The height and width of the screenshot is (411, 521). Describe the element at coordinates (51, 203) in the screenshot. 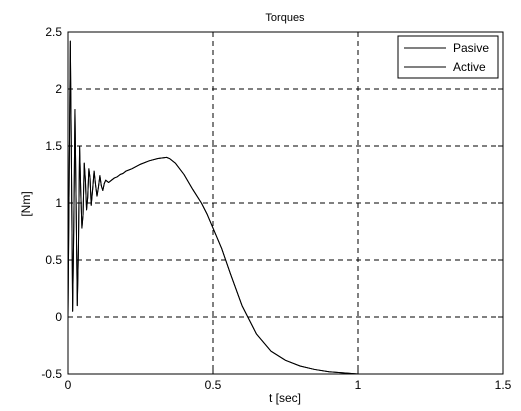

I see `y-tick-labels: -0.5 0 0.5 1 1.5 2 2.5` at that location.